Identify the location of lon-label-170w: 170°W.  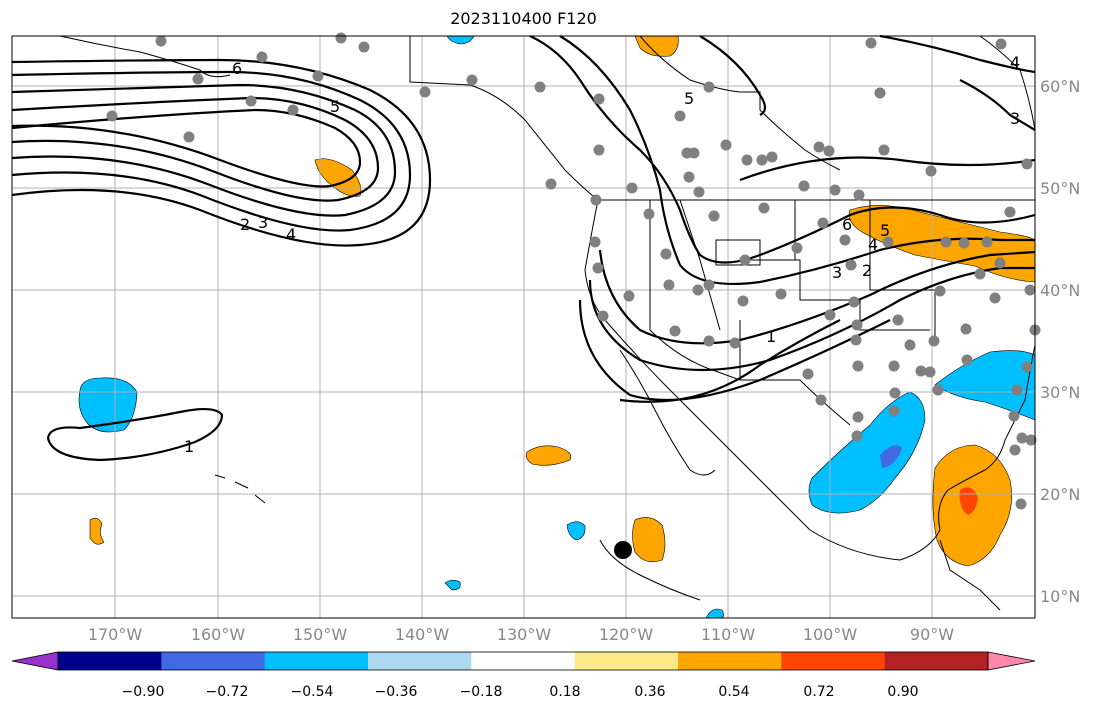
(115, 634).